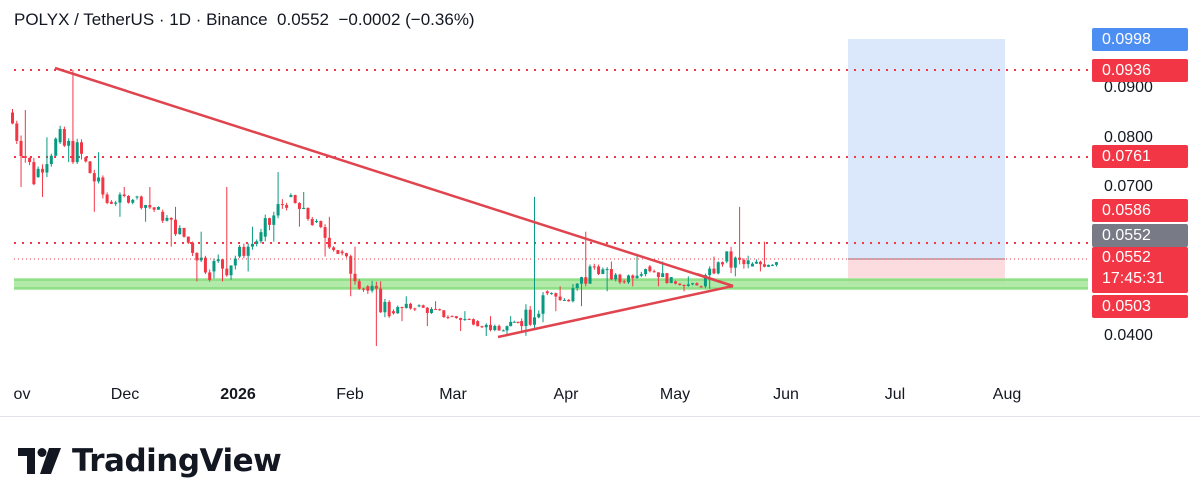  What do you see at coordinates (1140, 306) in the screenshot?
I see `badge-support: 0.0503` at bounding box center [1140, 306].